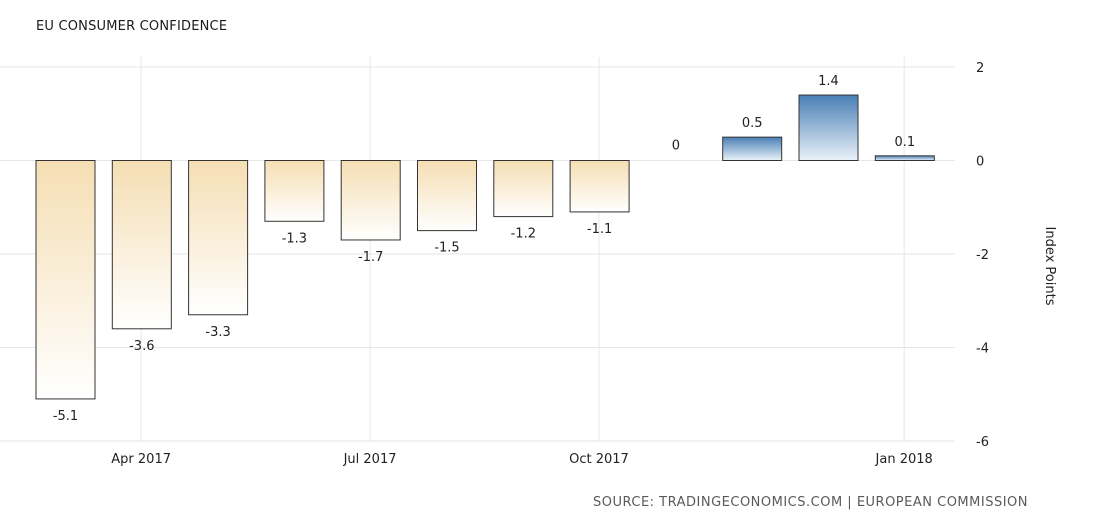 The width and height of the screenshot is (1114, 532). Describe the element at coordinates (982, 255) in the screenshot. I see `y-tick-label: -2` at that location.